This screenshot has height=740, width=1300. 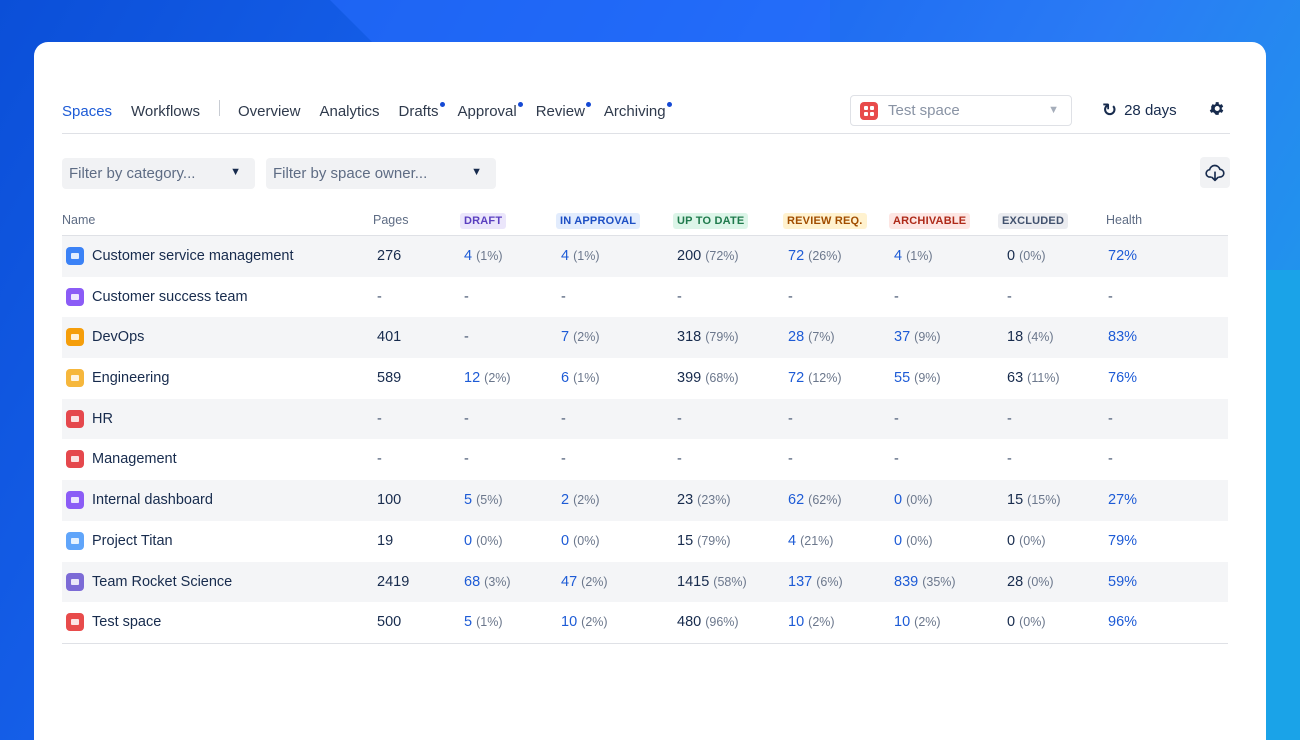 I want to click on settings-button, so click(x=1216, y=108).